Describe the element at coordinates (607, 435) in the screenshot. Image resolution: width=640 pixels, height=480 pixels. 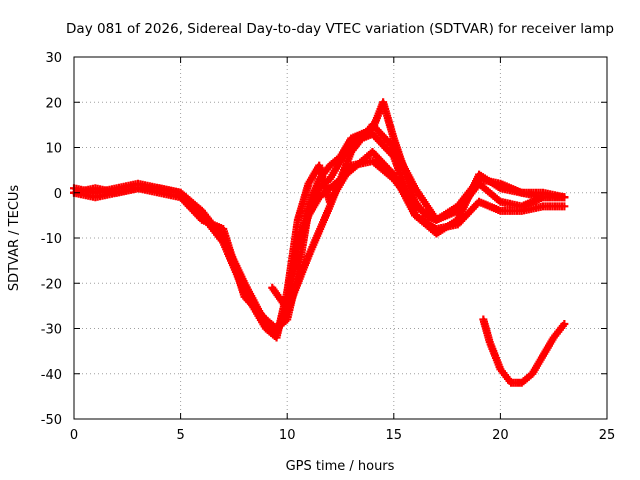
I see `x-tick-label: 25` at that location.